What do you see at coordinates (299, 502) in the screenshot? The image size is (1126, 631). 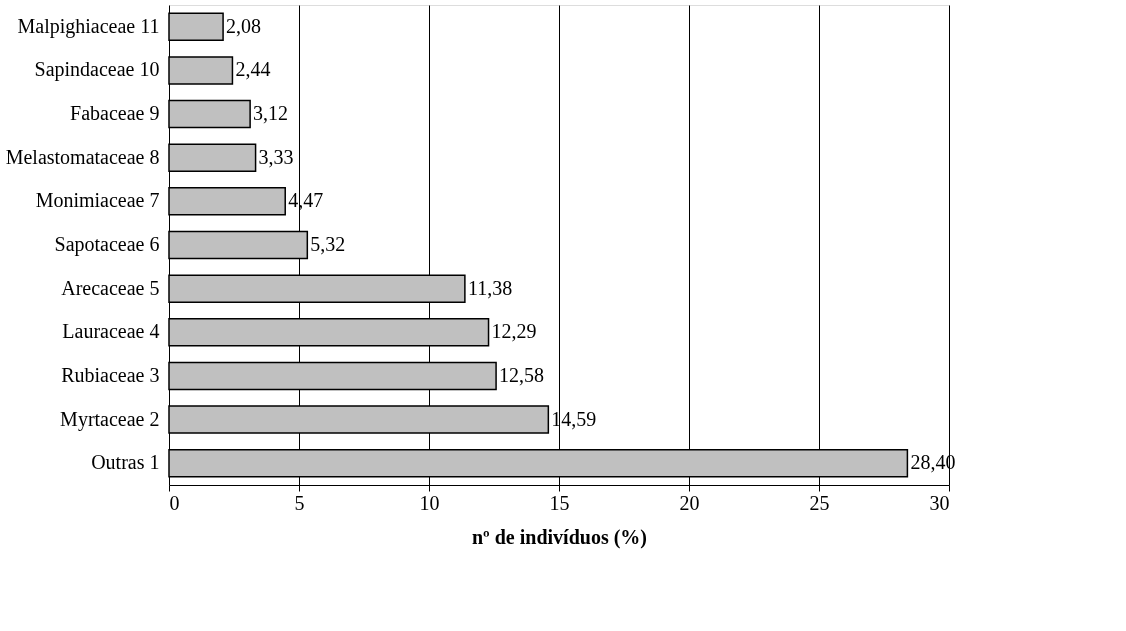 I see `x-tick-label: 5` at bounding box center [299, 502].